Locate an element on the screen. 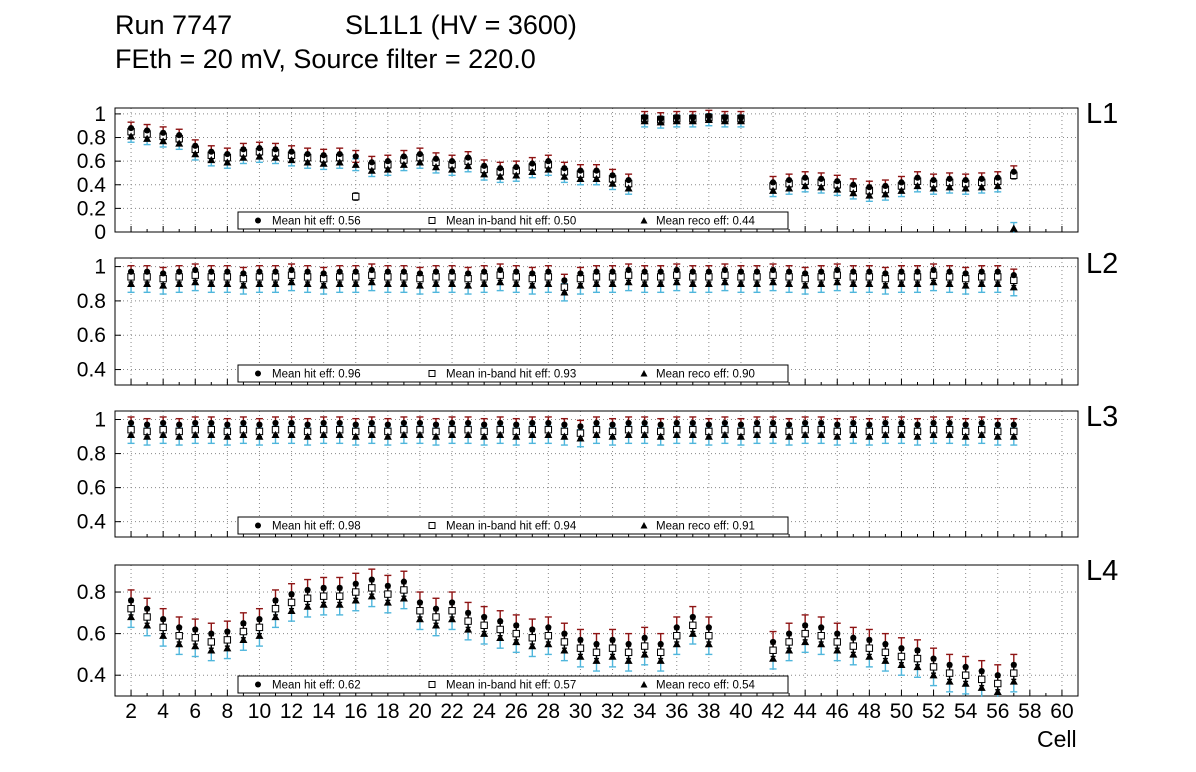 The width and height of the screenshot is (1196, 772). svg-text: 0.2 is located at coordinates (91, 208).